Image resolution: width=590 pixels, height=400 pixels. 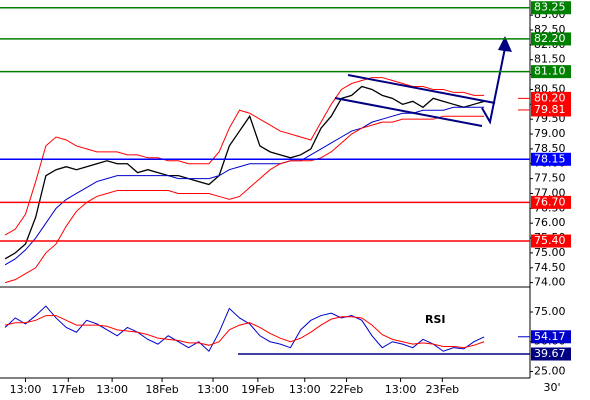 What do you see at coordinates (493, 86) in the screenshot?
I see `projection-arrow` at bounding box center [493, 86].